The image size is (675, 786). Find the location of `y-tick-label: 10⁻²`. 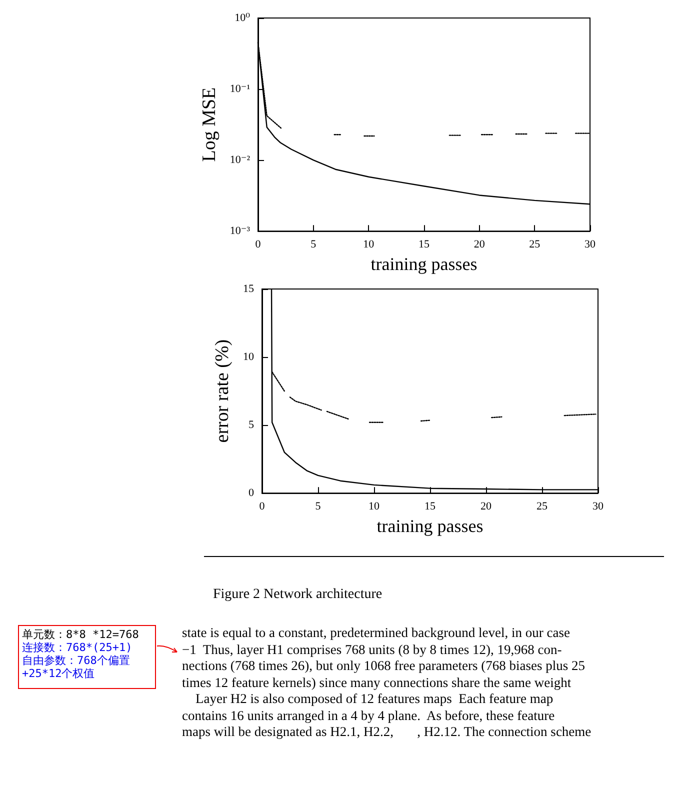

y-tick-label: 10⁻² is located at coordinates (240, 160).